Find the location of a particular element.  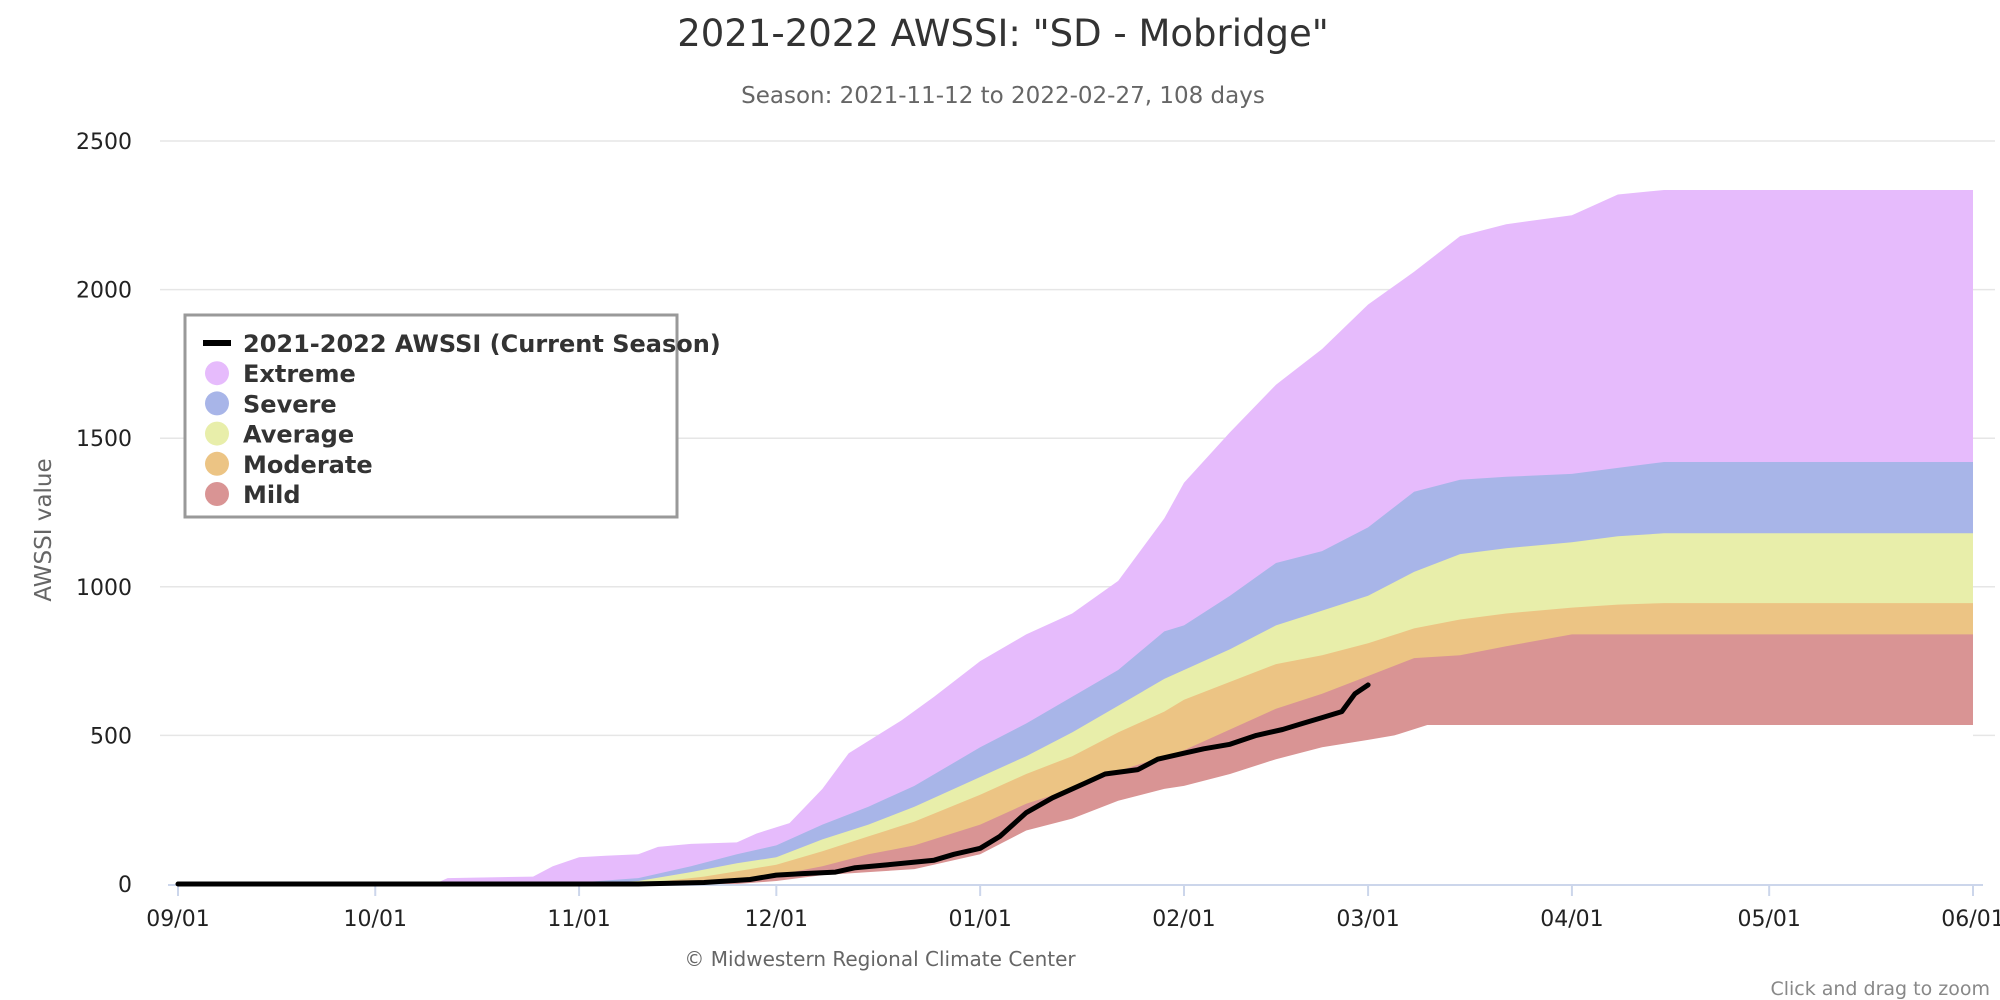

legend-label: 2021-2022 AWSSI (Current Season) is located at coordinates (482, 344).